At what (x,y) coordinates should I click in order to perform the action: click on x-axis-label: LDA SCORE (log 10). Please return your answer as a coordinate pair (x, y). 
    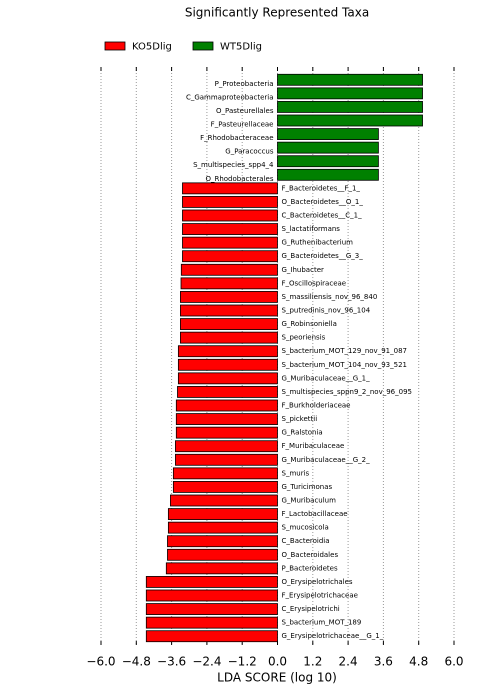
    Looking at the image, I should click on (277, 678).